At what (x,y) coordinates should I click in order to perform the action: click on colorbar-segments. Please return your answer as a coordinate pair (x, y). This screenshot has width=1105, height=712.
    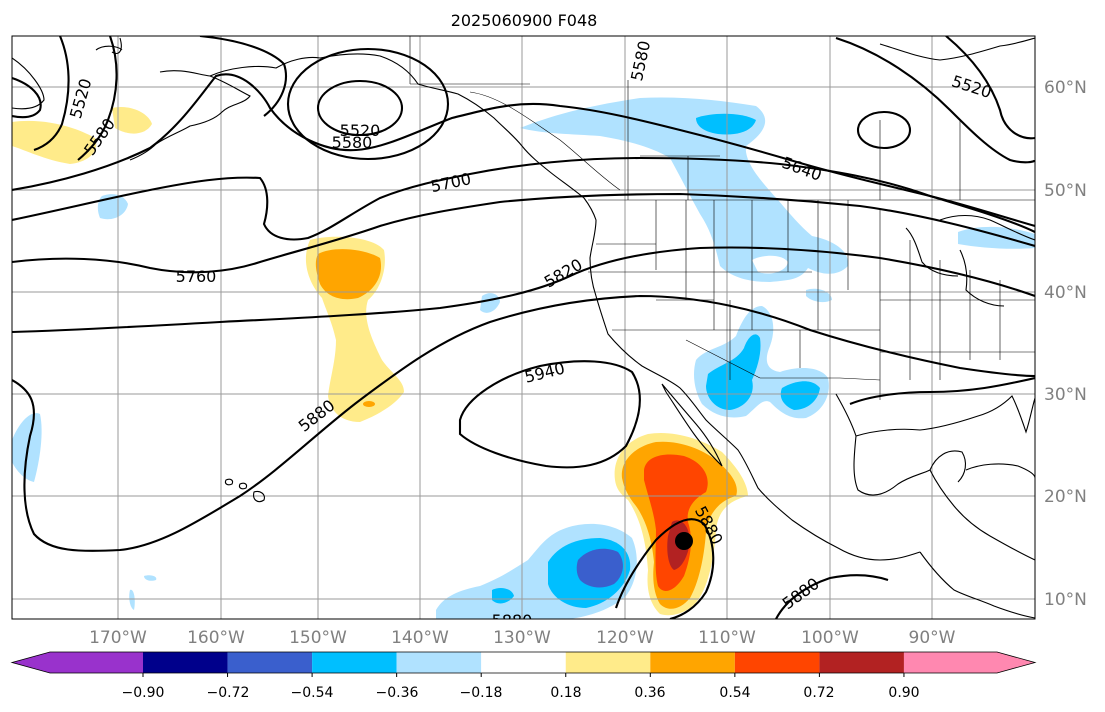
    Looking at the image, I should click on (523, 662).